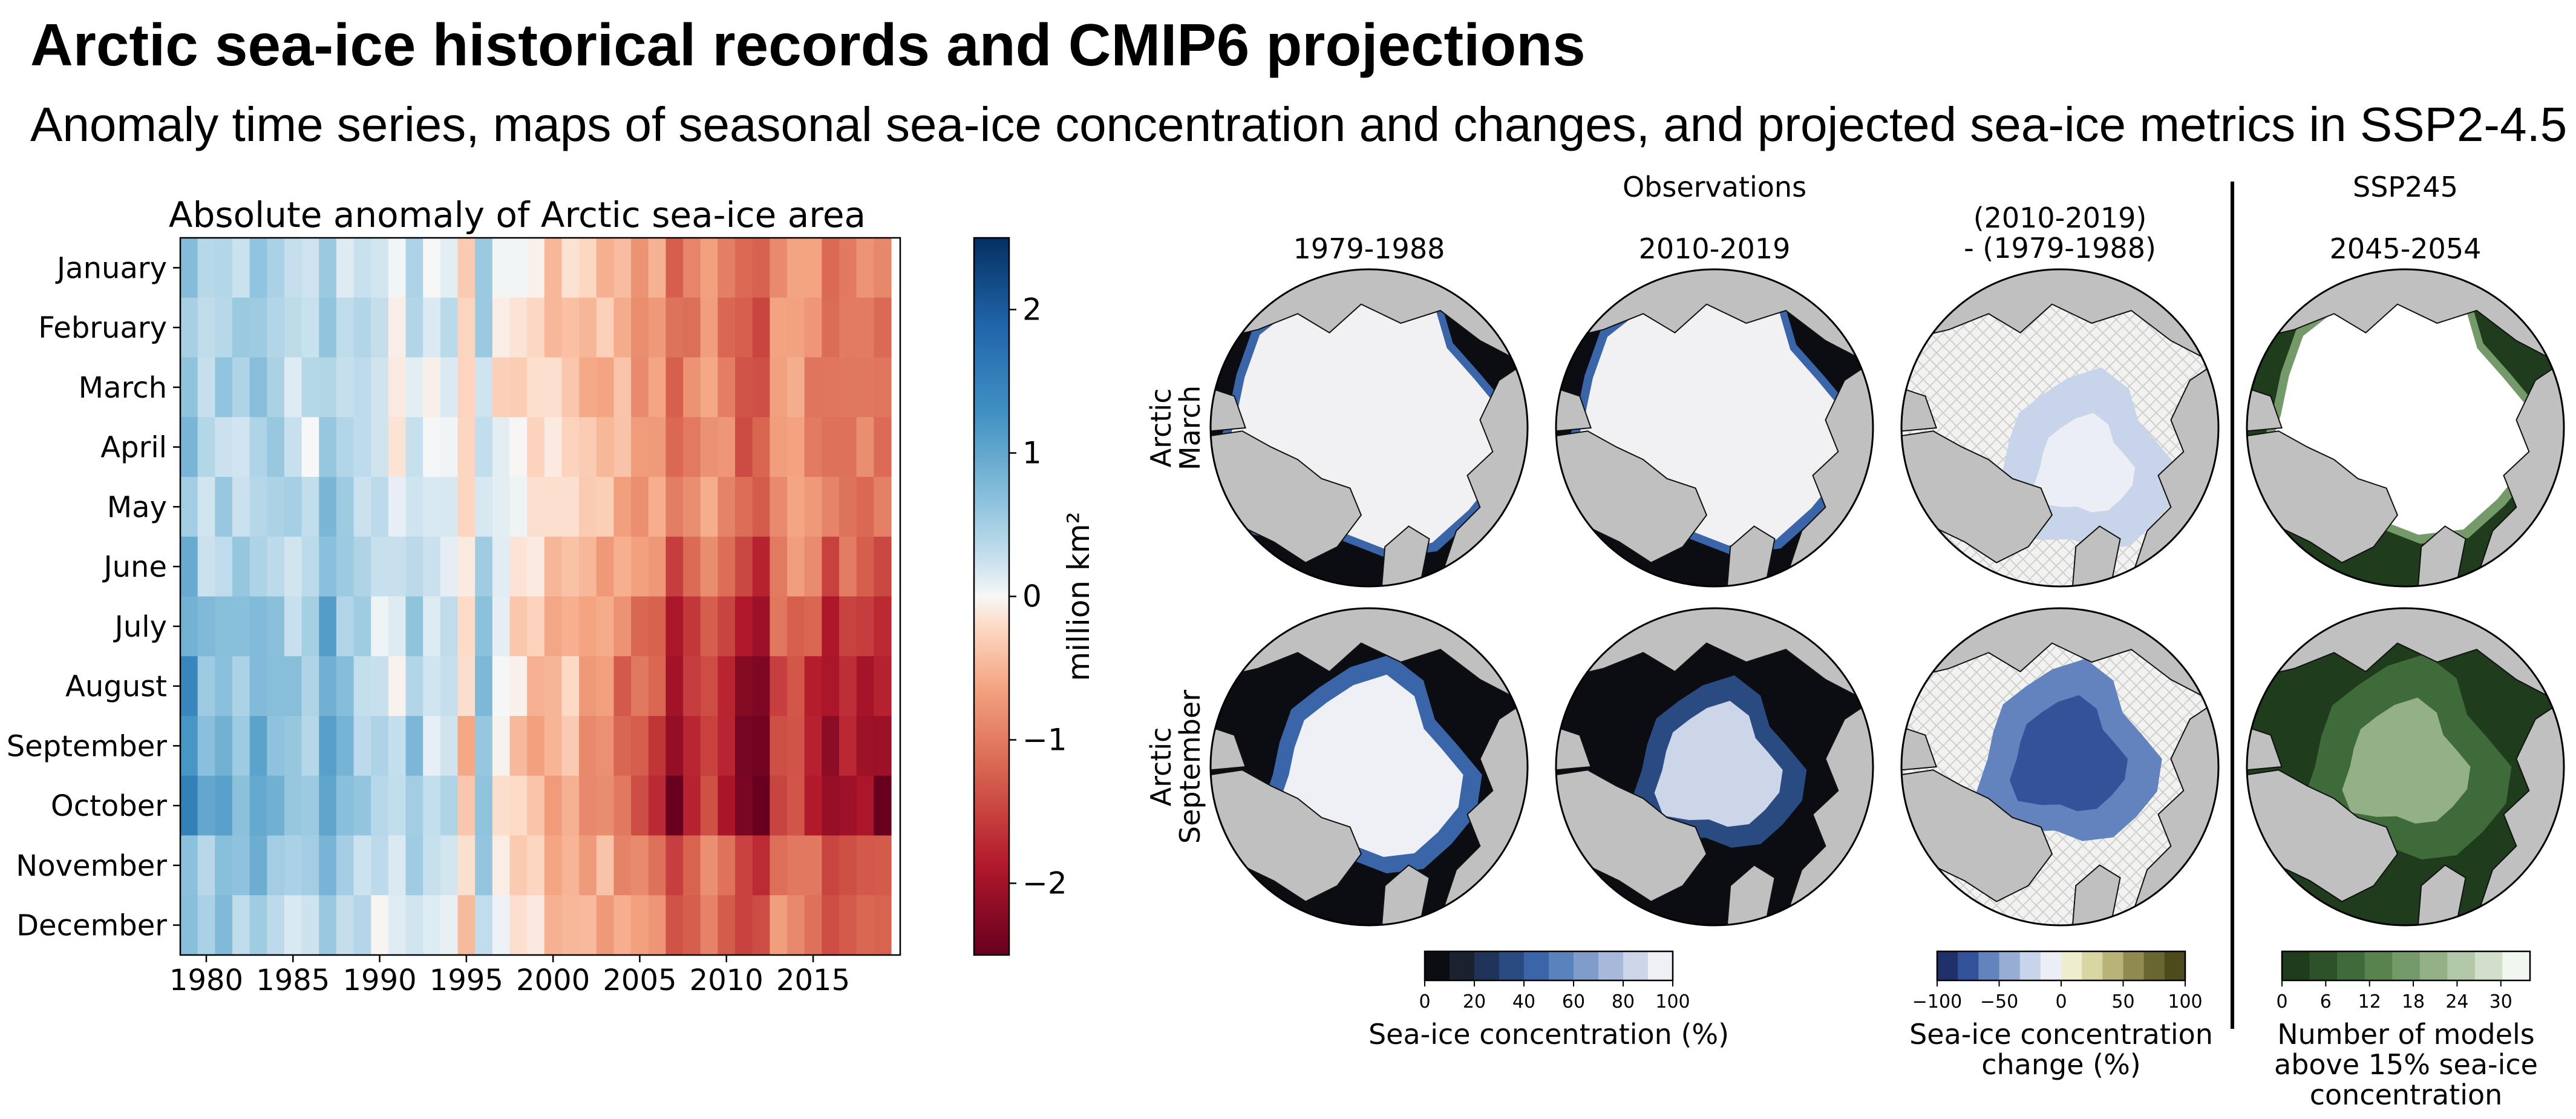 This screenshot has width=2576, height=1119. What do you see at coordinates (1548, 1034) in the screenshot?
I see `colorbar-label: Sea-ice concentration (%)` at bounding box center [1548, 1034].